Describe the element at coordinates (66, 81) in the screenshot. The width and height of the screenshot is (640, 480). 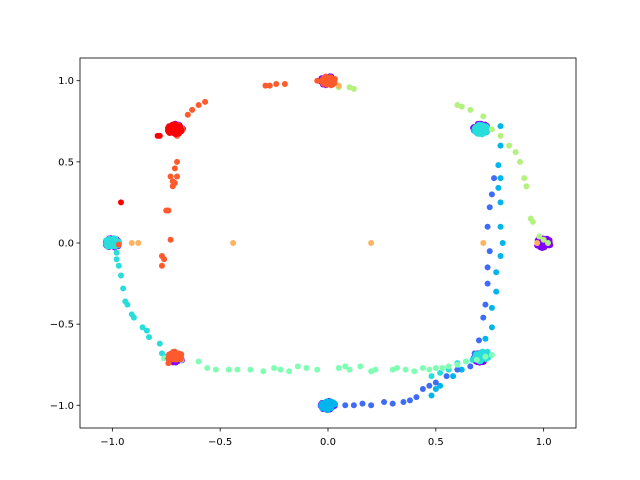
I see `y-tick-label: 1.0` at that location.